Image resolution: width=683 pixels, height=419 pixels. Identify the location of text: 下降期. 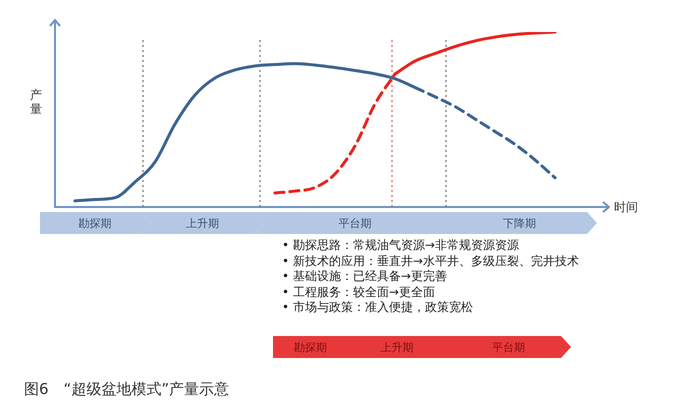
(519, 223).